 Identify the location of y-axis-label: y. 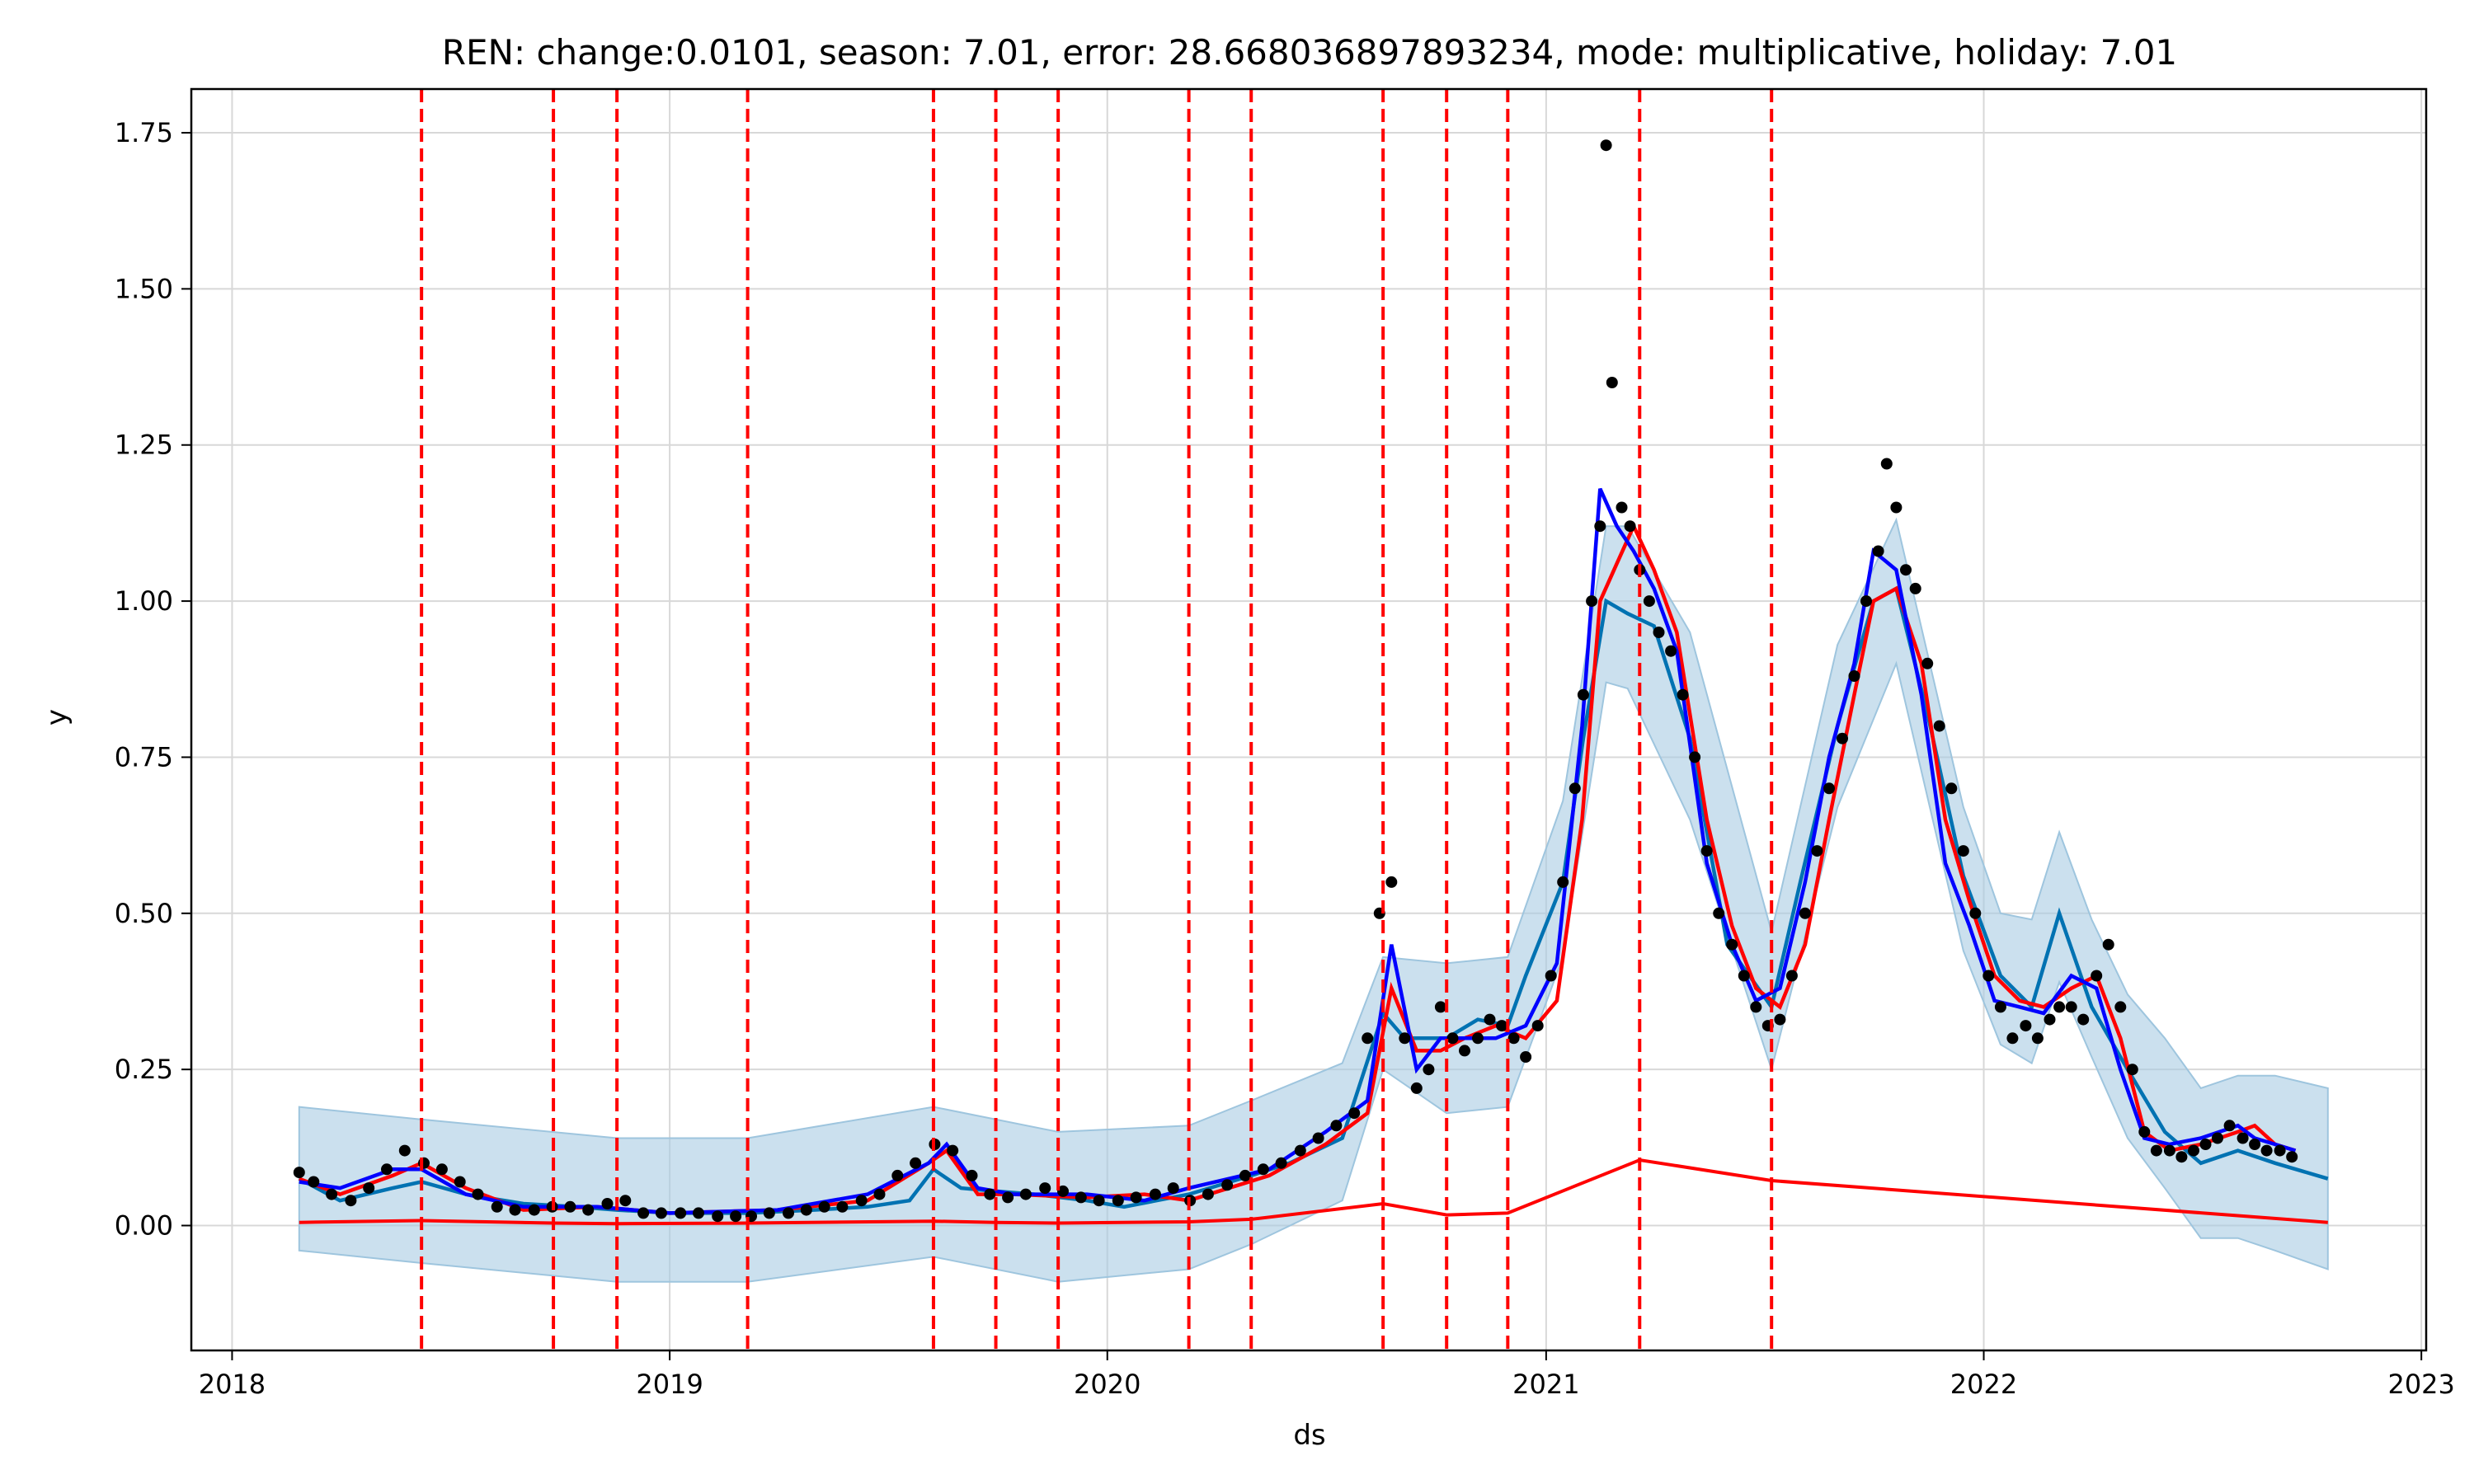
(56, 717).